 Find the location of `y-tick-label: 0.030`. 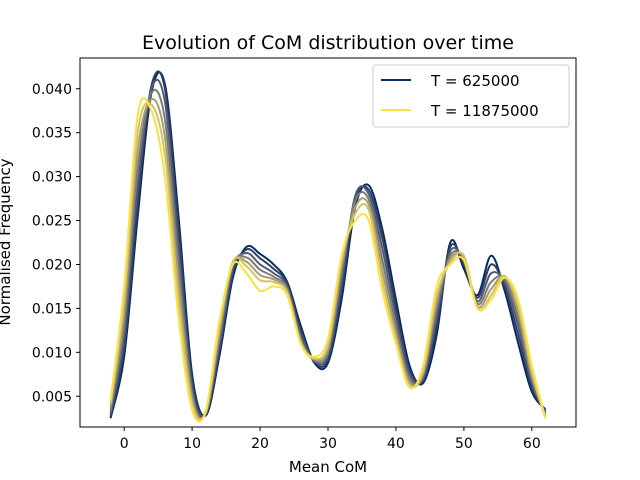

y-tick-label: 0.030 is located at coordinates (52, 178).